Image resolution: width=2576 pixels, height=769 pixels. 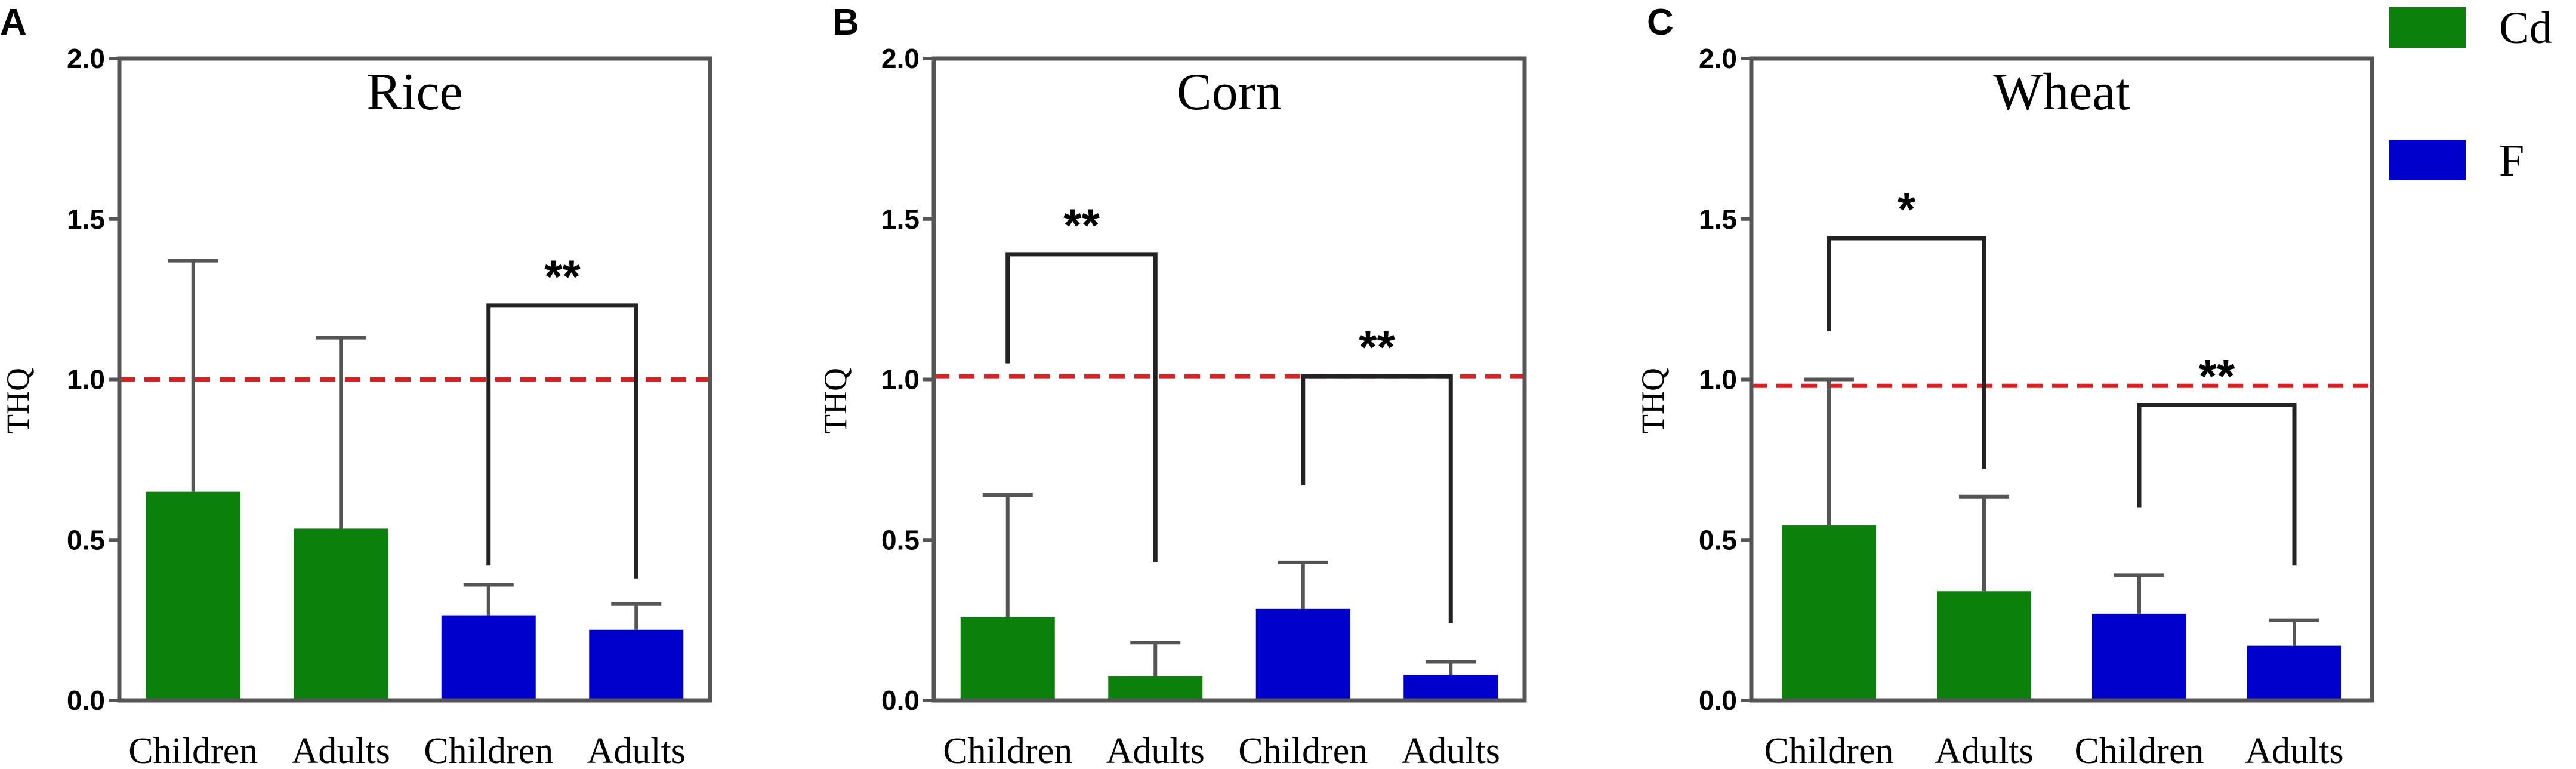 I want to click on panel-letter-A: A, so click(x=13, y=22).